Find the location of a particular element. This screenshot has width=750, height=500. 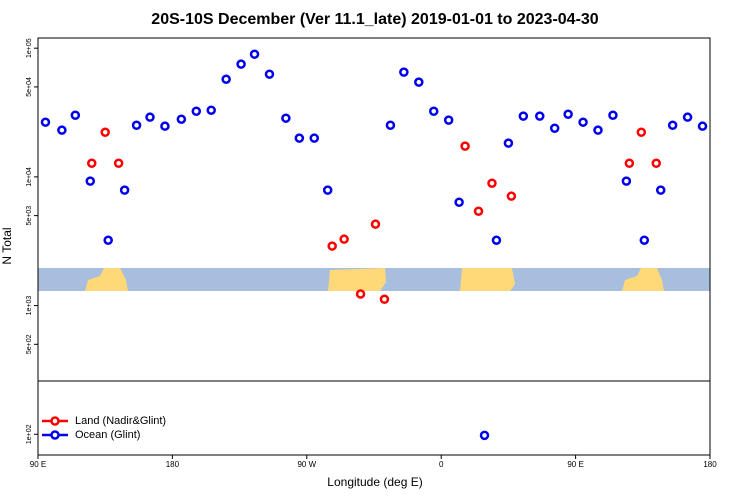

y-tick-label: 1e+02 is located at coordinates (29, 434).